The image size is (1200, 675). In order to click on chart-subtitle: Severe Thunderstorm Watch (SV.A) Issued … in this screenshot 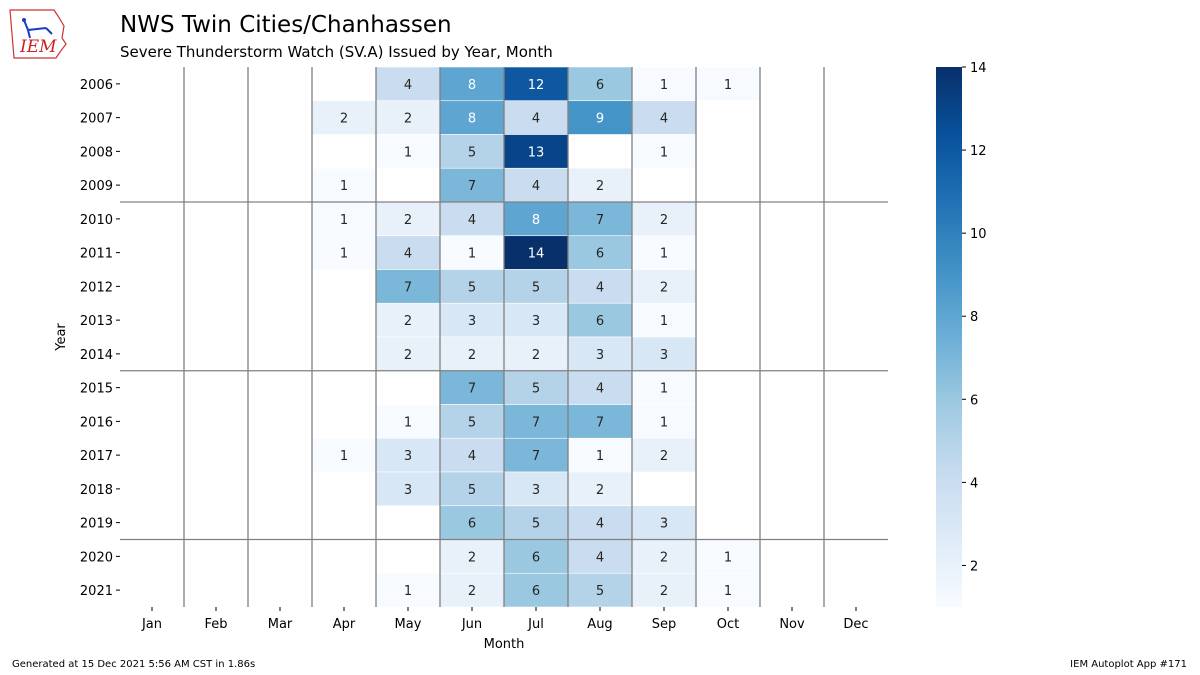, I will do `click(336, 52)`.